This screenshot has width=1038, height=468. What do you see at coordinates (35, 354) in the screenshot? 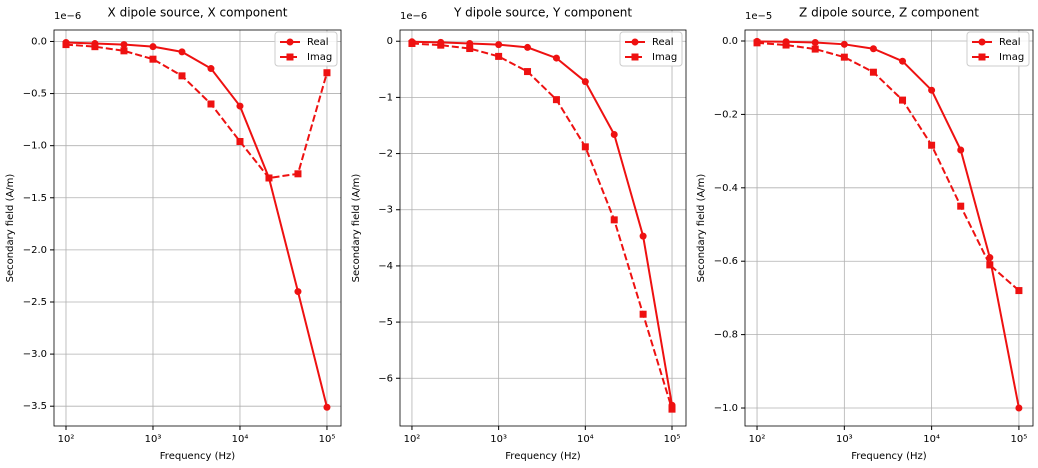
I see `y-tick-label: −3.0` at bounding box center [35, 354].